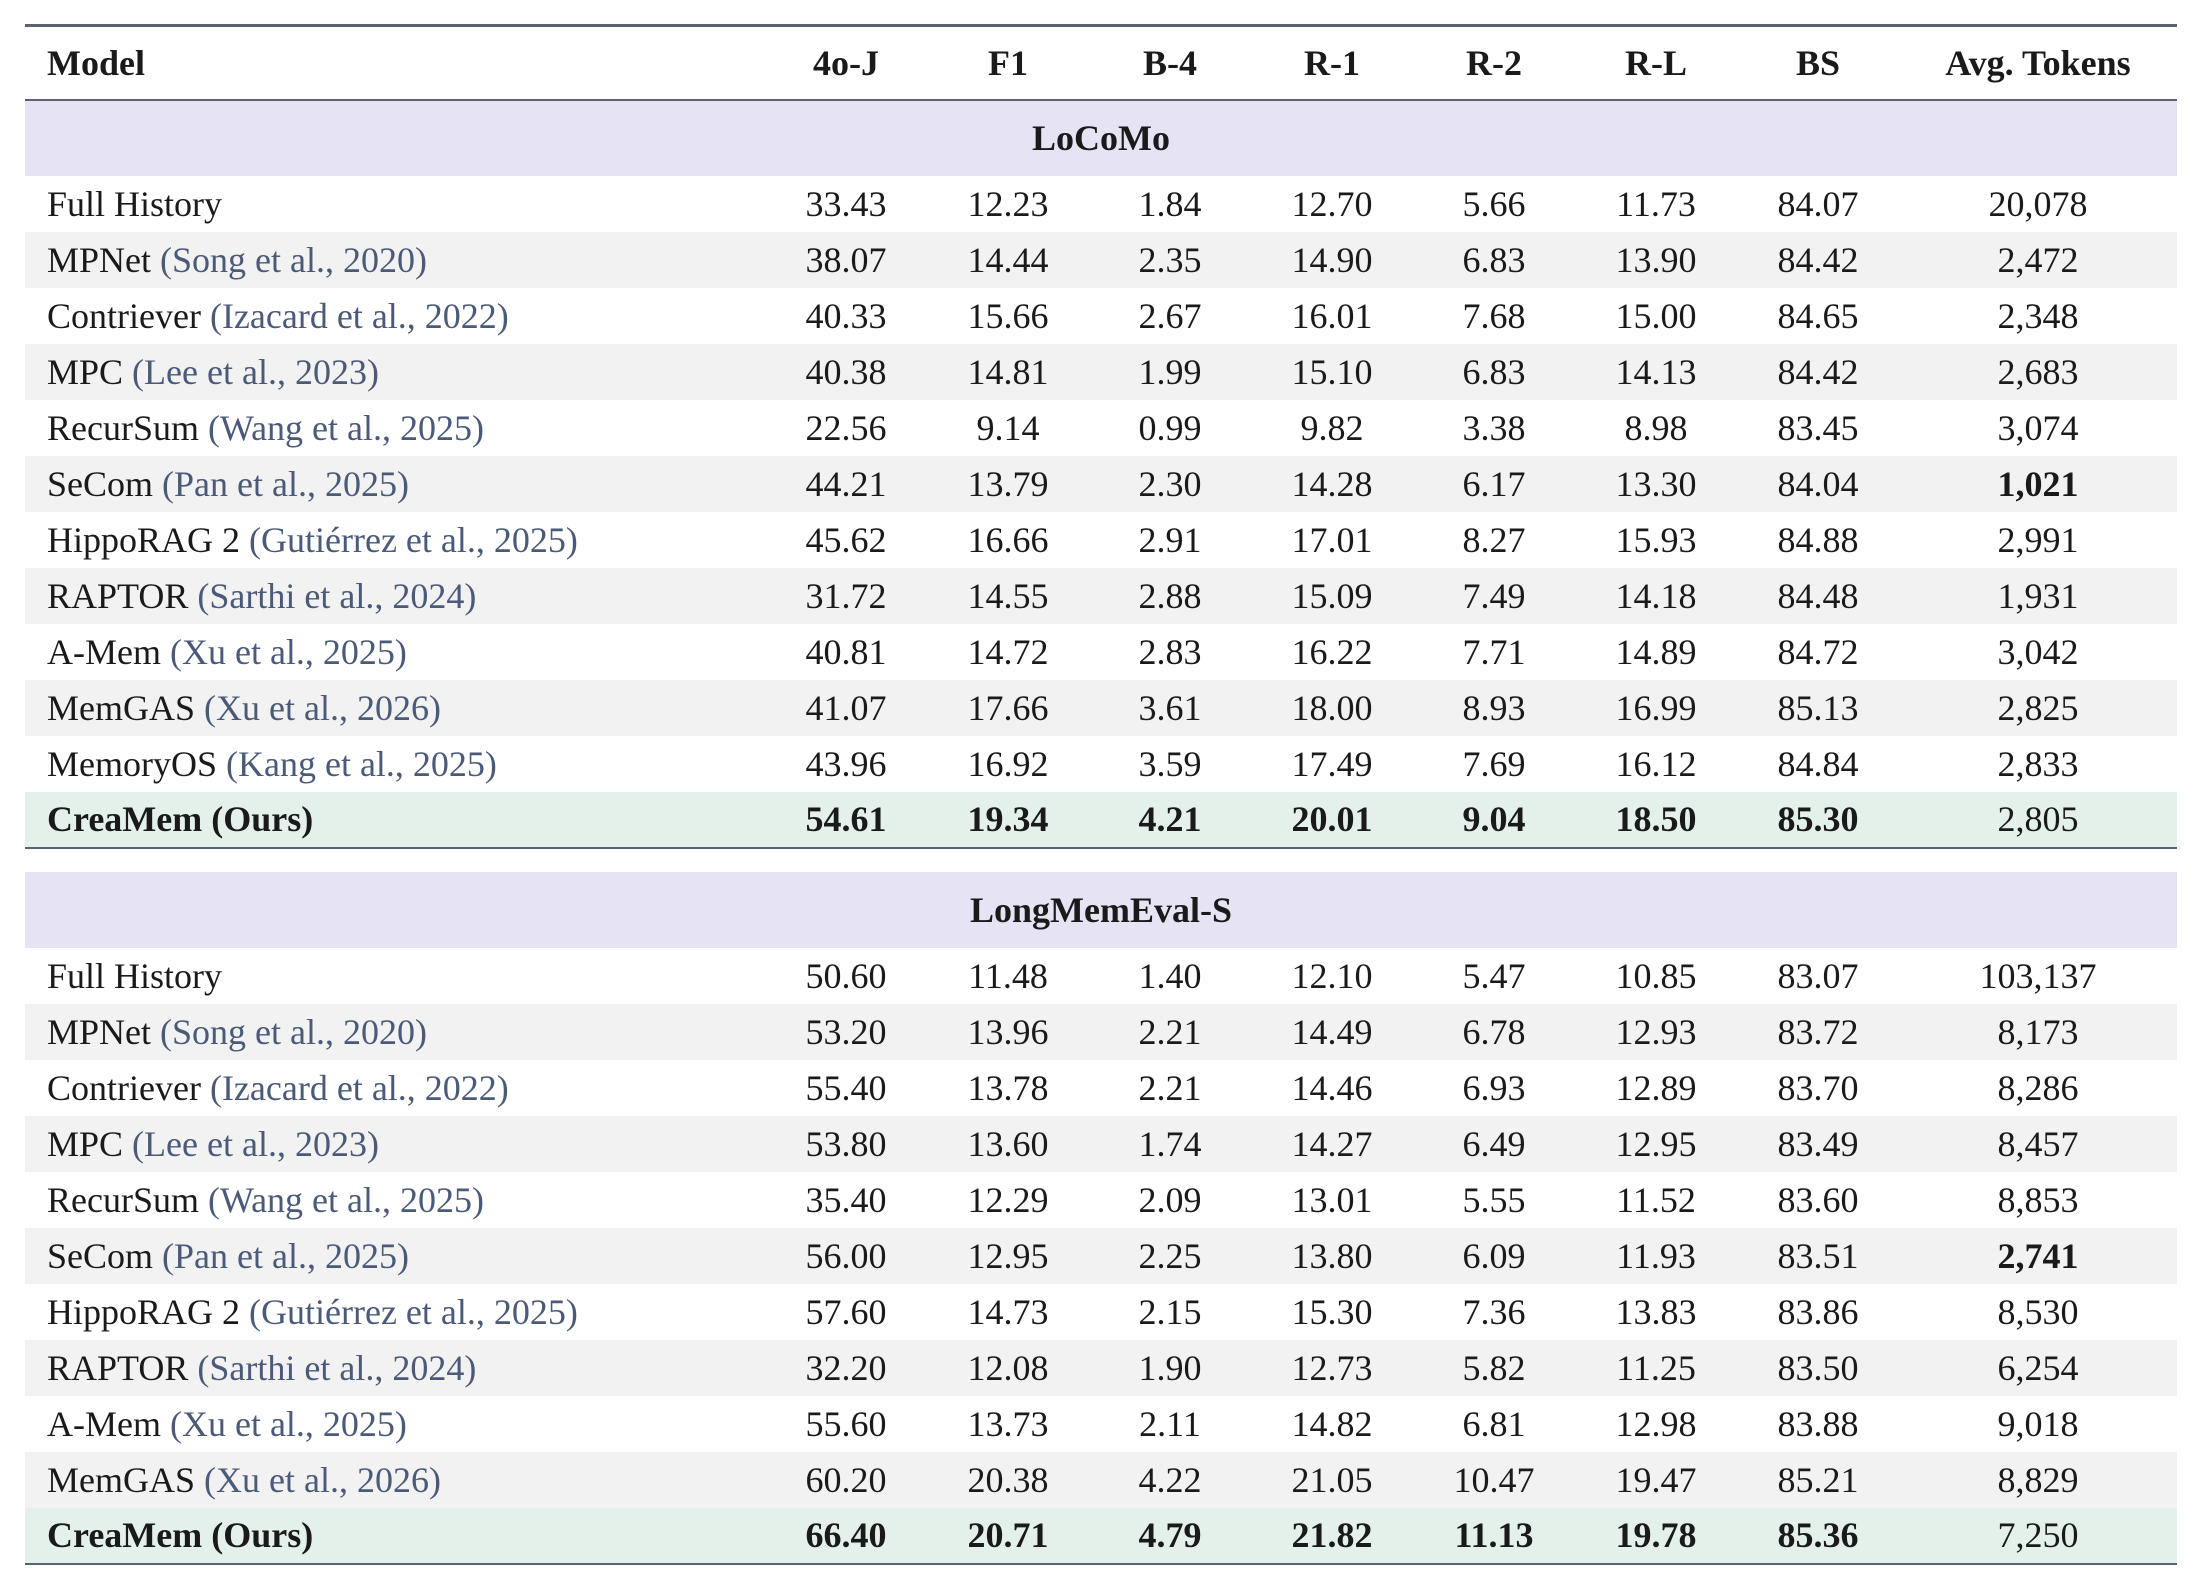 This screenshot has width=2200, height=1593. I want to click on value-cell: 55.60, so click(846, 1423).